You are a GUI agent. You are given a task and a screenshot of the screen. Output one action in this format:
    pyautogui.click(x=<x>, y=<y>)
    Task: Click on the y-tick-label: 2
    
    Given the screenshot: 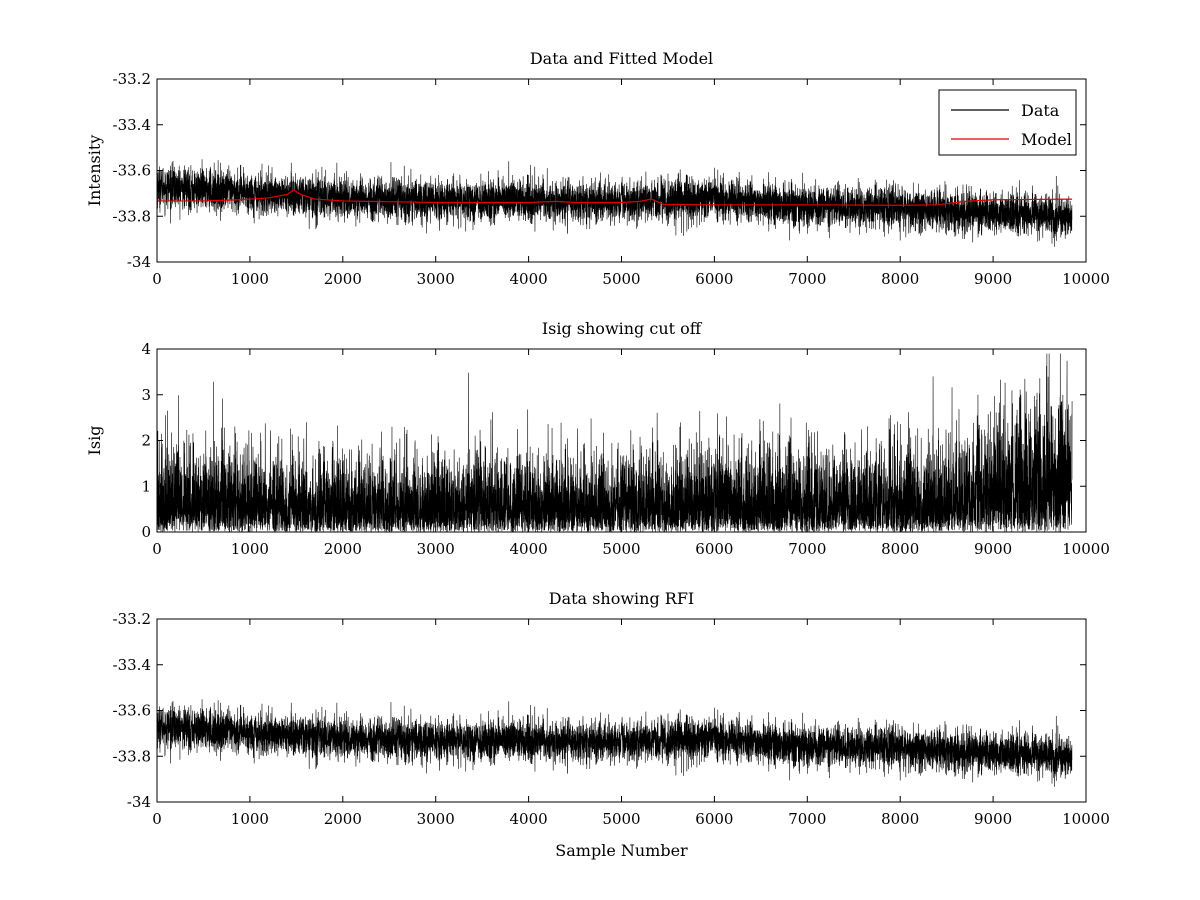 What is the action you would take?
    pyautogui.click(x=146, y=441)
    